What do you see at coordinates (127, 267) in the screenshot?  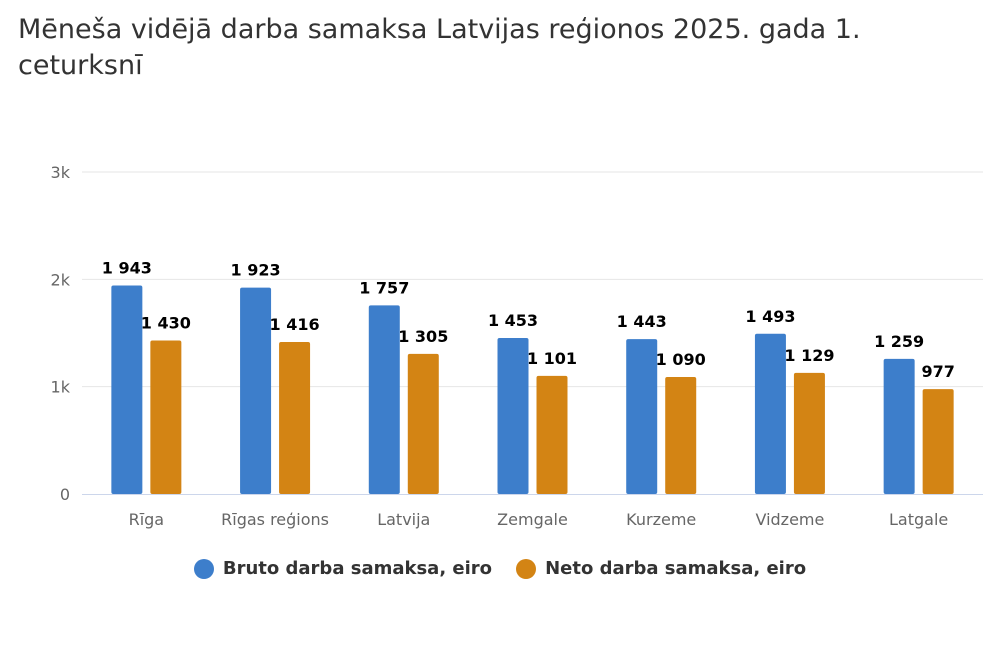 I see `data-label: 1 943` at bounding box center [127, 267].